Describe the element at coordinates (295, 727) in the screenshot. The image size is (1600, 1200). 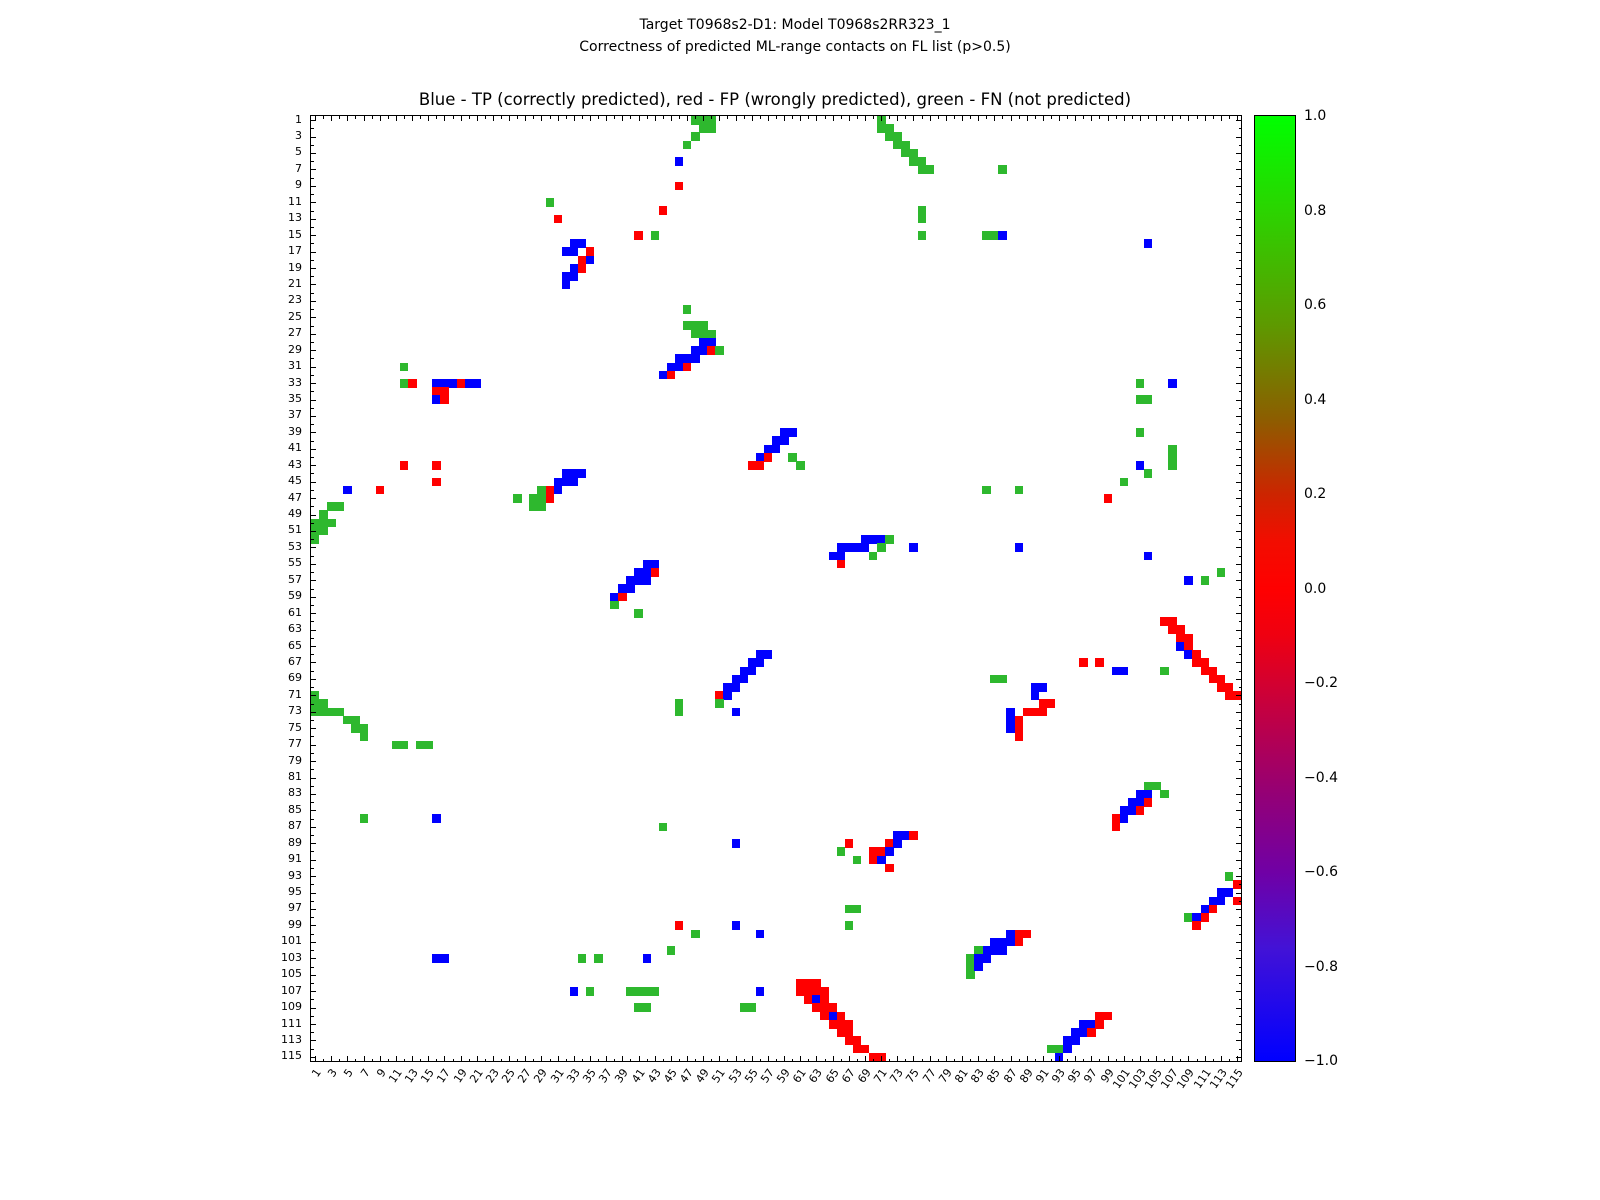
I see `y-tick-label: 75` at that location.